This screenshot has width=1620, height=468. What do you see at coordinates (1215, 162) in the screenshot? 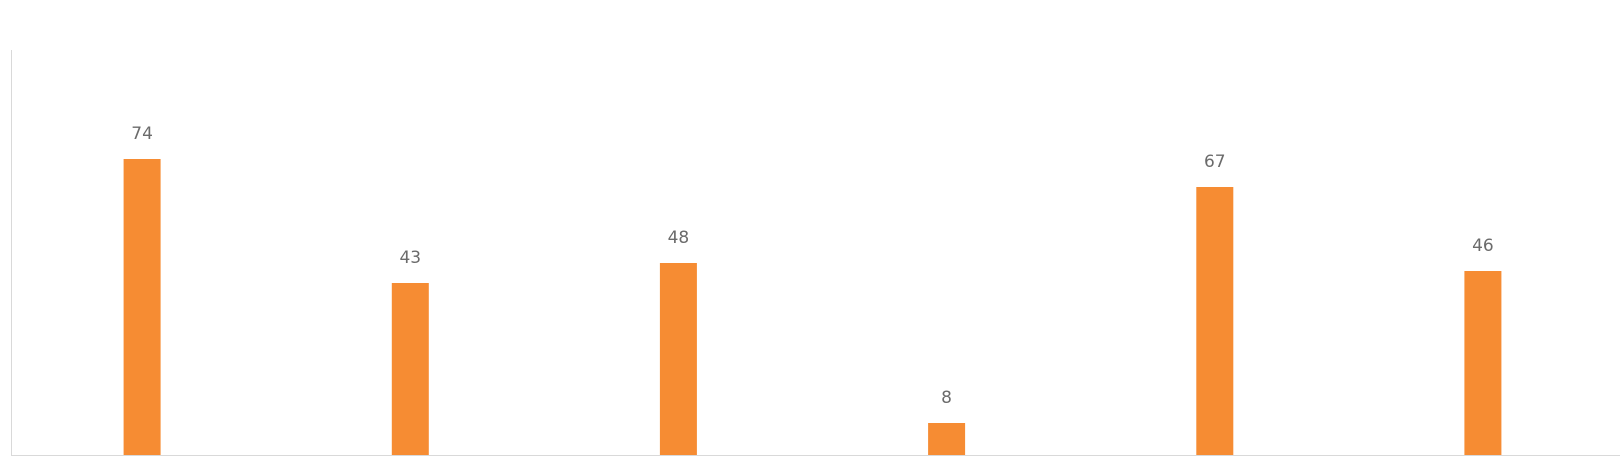
I see `data-label-5: 67` at bounding box center [1215, 162].